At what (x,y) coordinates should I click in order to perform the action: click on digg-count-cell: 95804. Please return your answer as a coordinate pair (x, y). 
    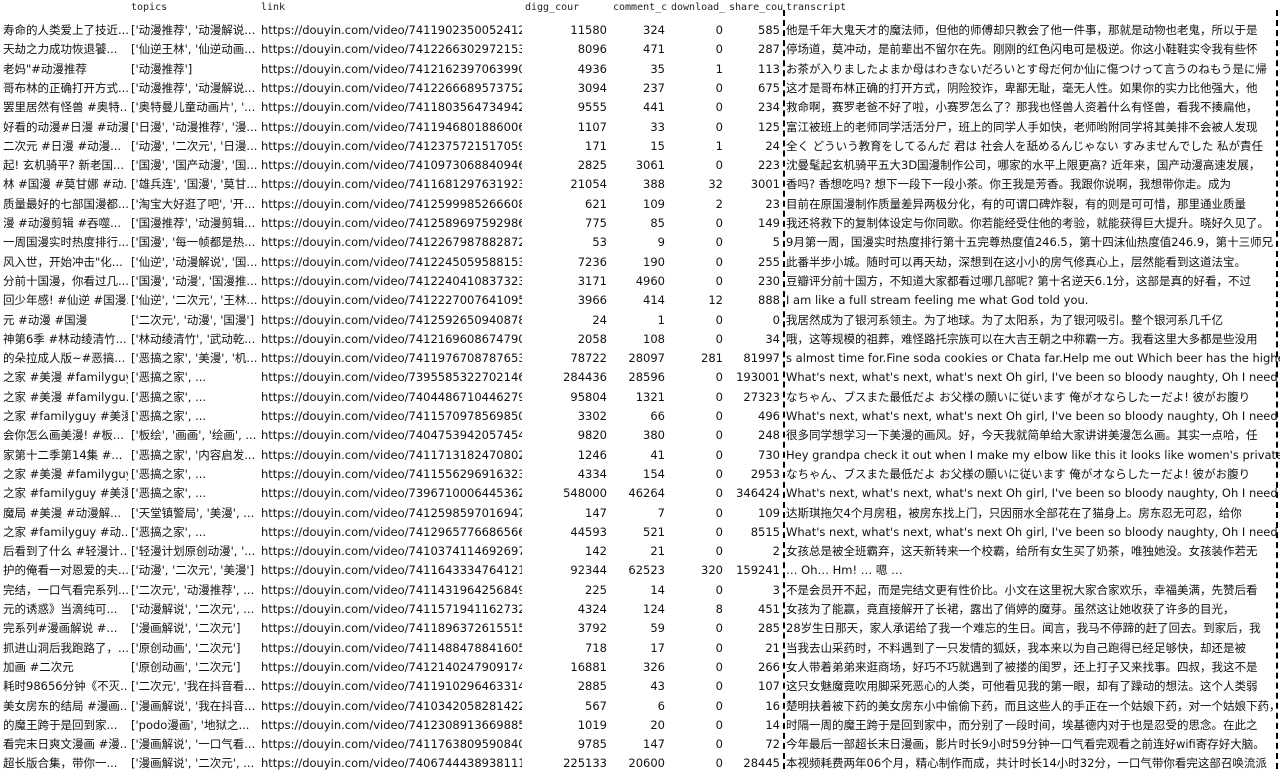
    Looking at the image, I should click on (588, 396).